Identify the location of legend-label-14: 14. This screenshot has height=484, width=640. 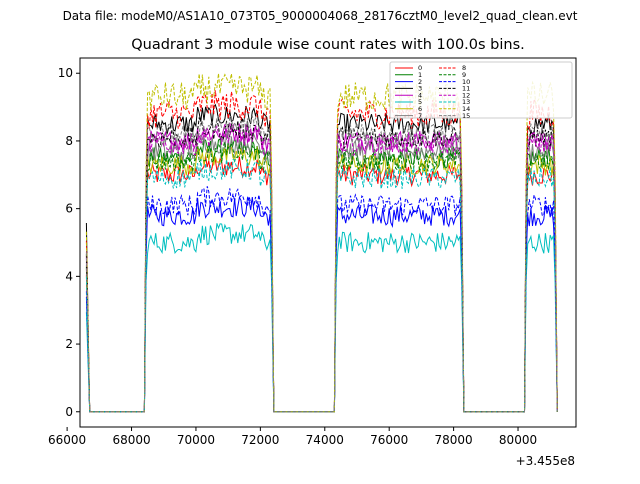
(466, 109).